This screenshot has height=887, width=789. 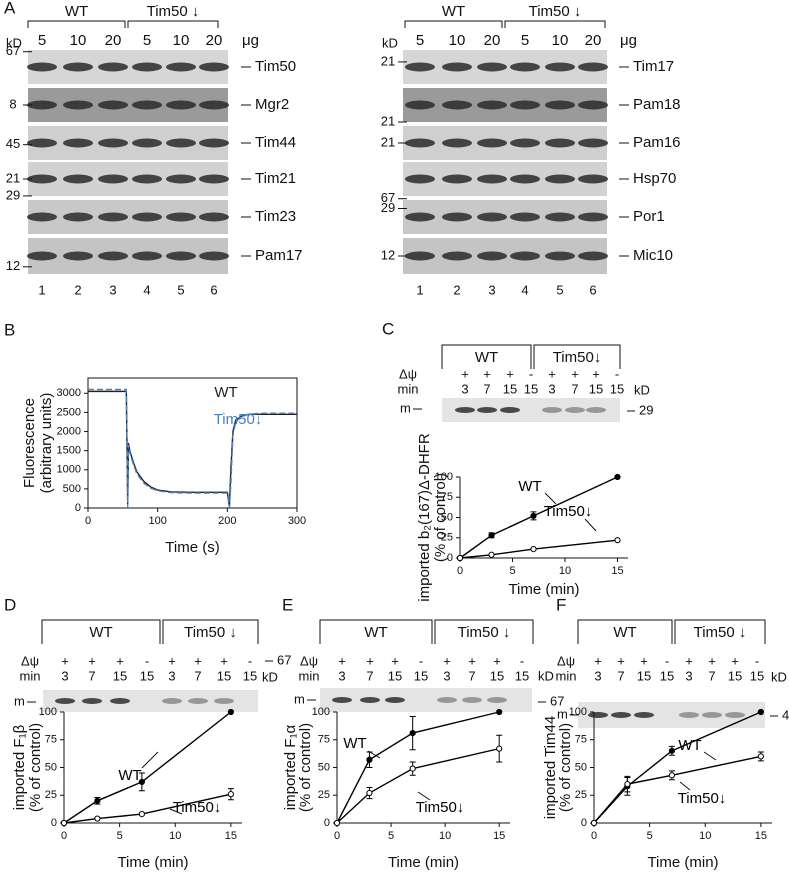 I want to click on size-marker: 67, so click(x=388, y=197).